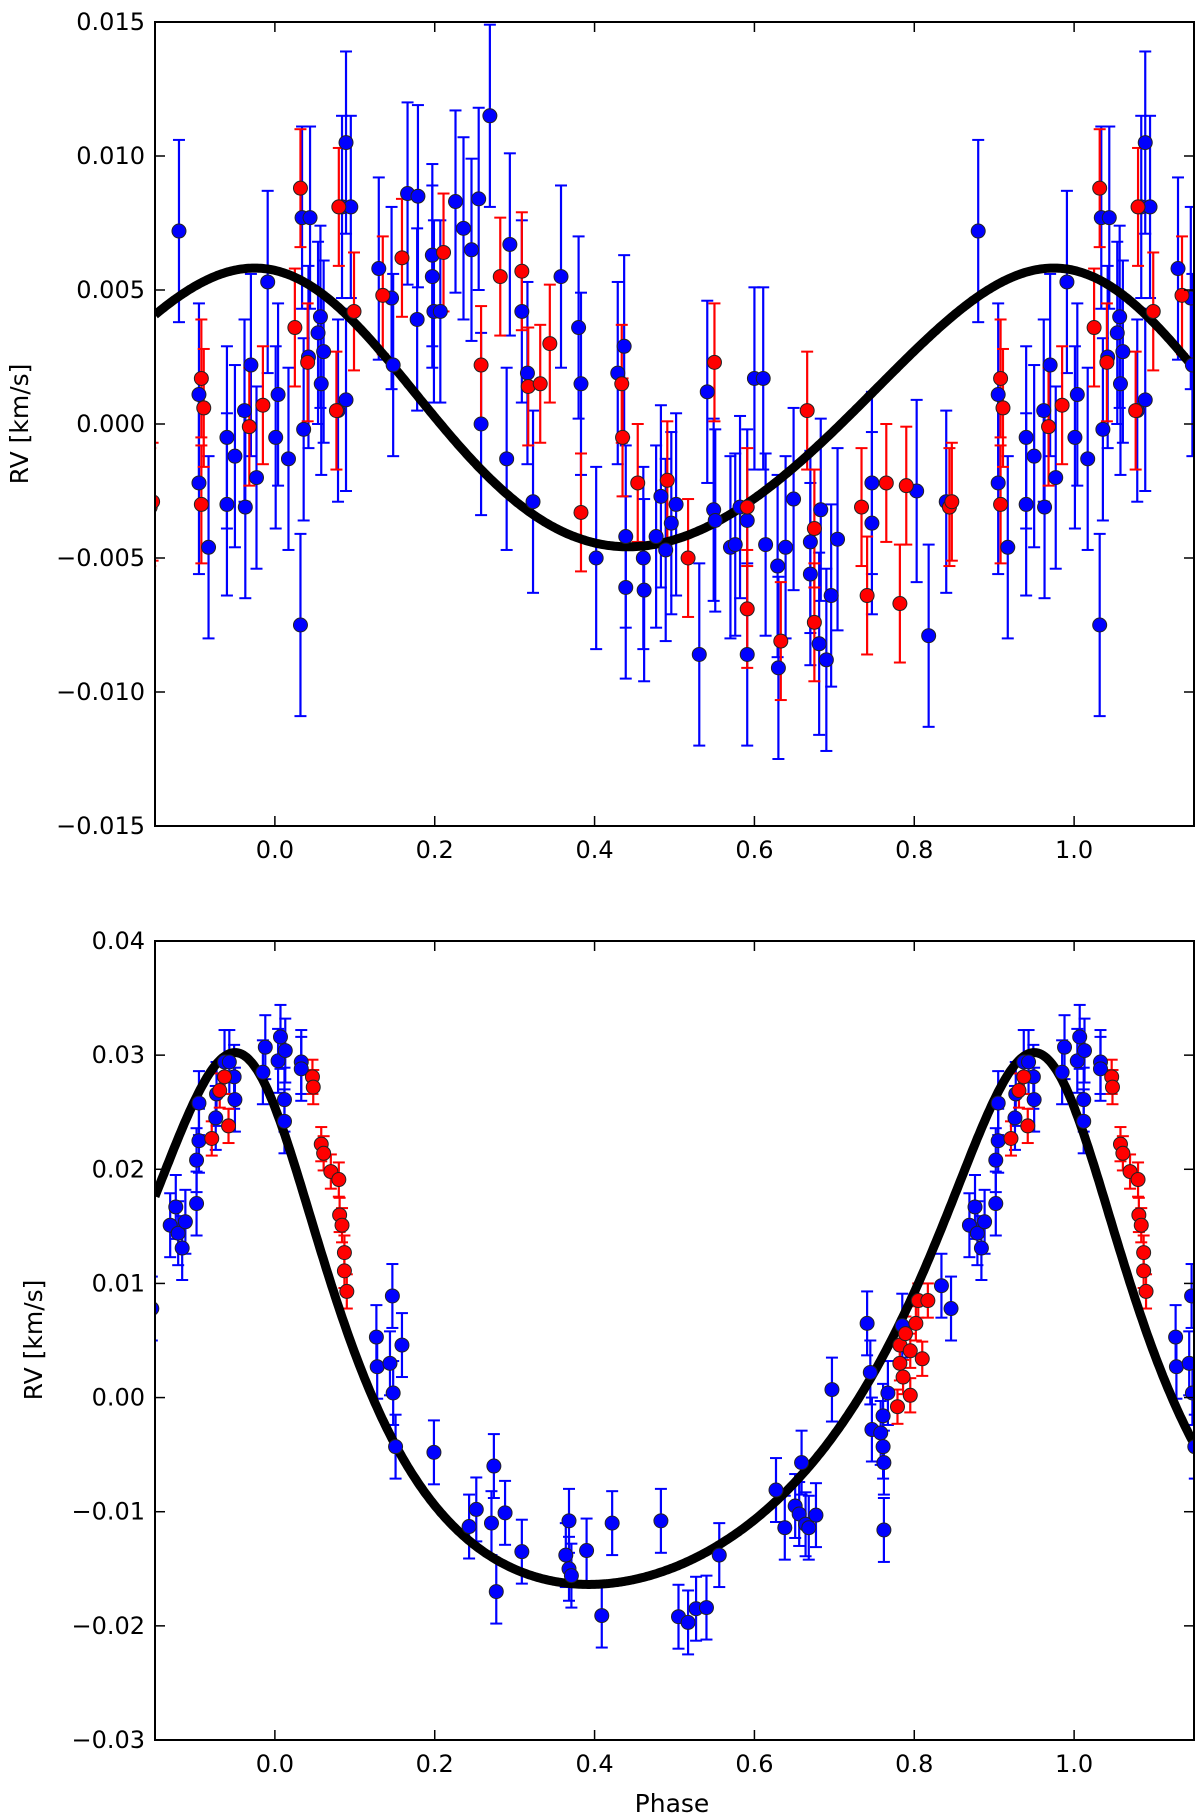 This screenshot has height=1818, width=1200. I want to click on y-tick-label: 0.00, so click(118, 1398).